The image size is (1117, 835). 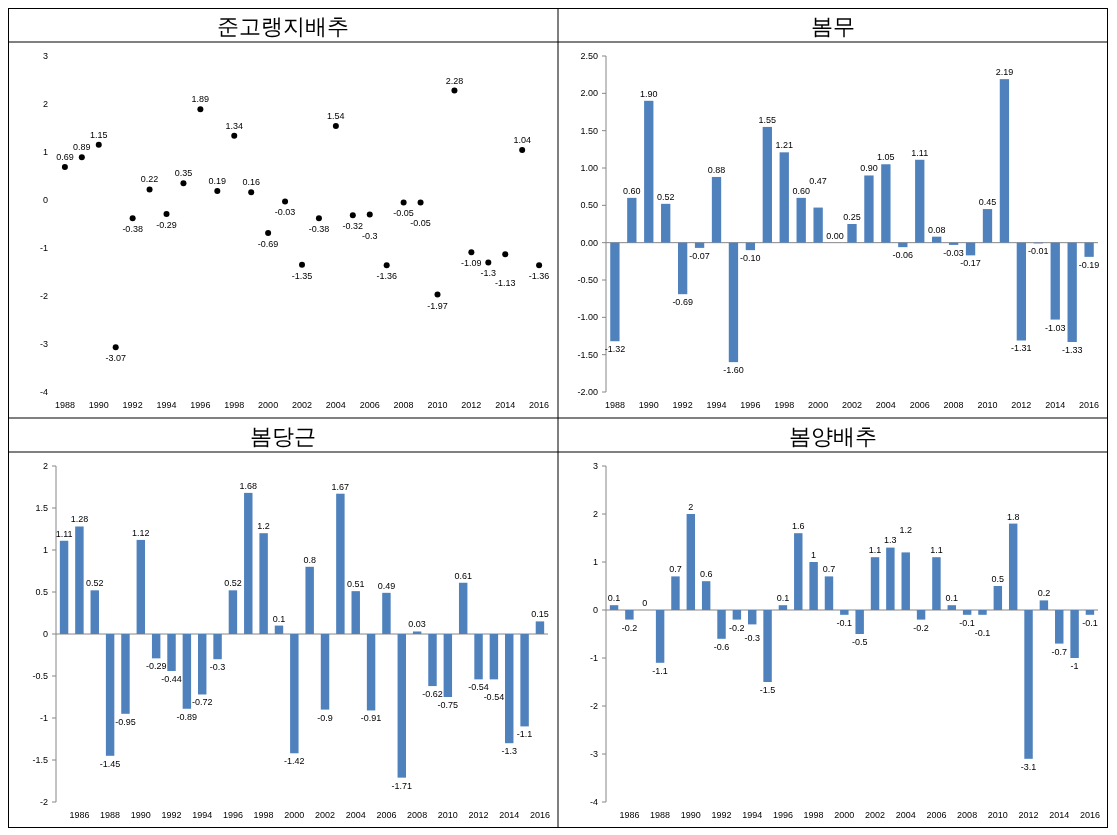 What do you see at coordinates (801, 190) in the screenshot?
I see `data-label: 0.60` at bounding box center [801, 190].